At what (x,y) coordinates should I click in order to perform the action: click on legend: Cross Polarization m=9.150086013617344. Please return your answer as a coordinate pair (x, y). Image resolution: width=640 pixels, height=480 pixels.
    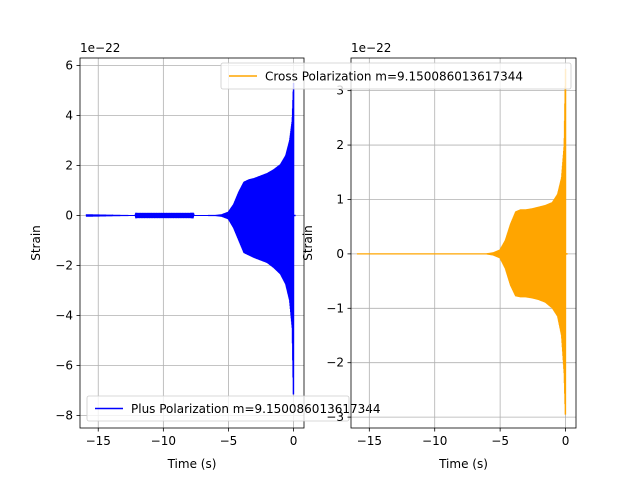
    Looking at the image, I should click on (396, 76).